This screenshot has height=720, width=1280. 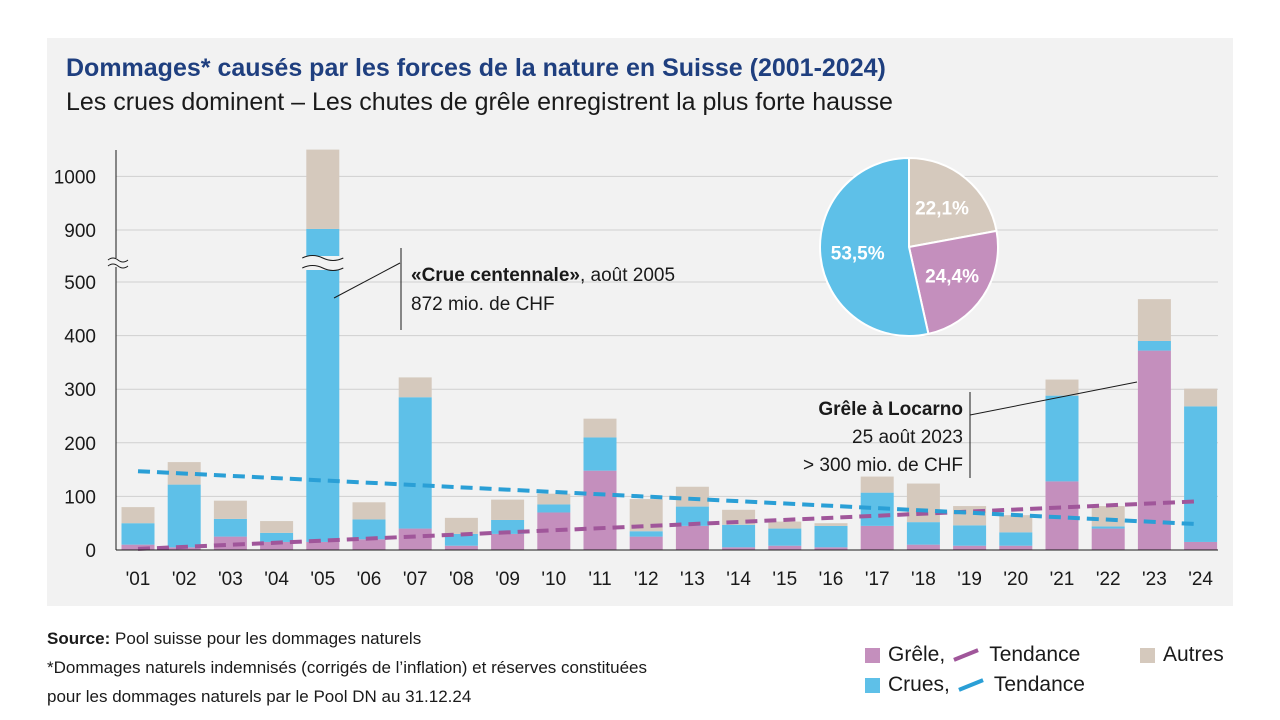 I want to click on x-tick-22: '23, so click(x=1154, y=579).